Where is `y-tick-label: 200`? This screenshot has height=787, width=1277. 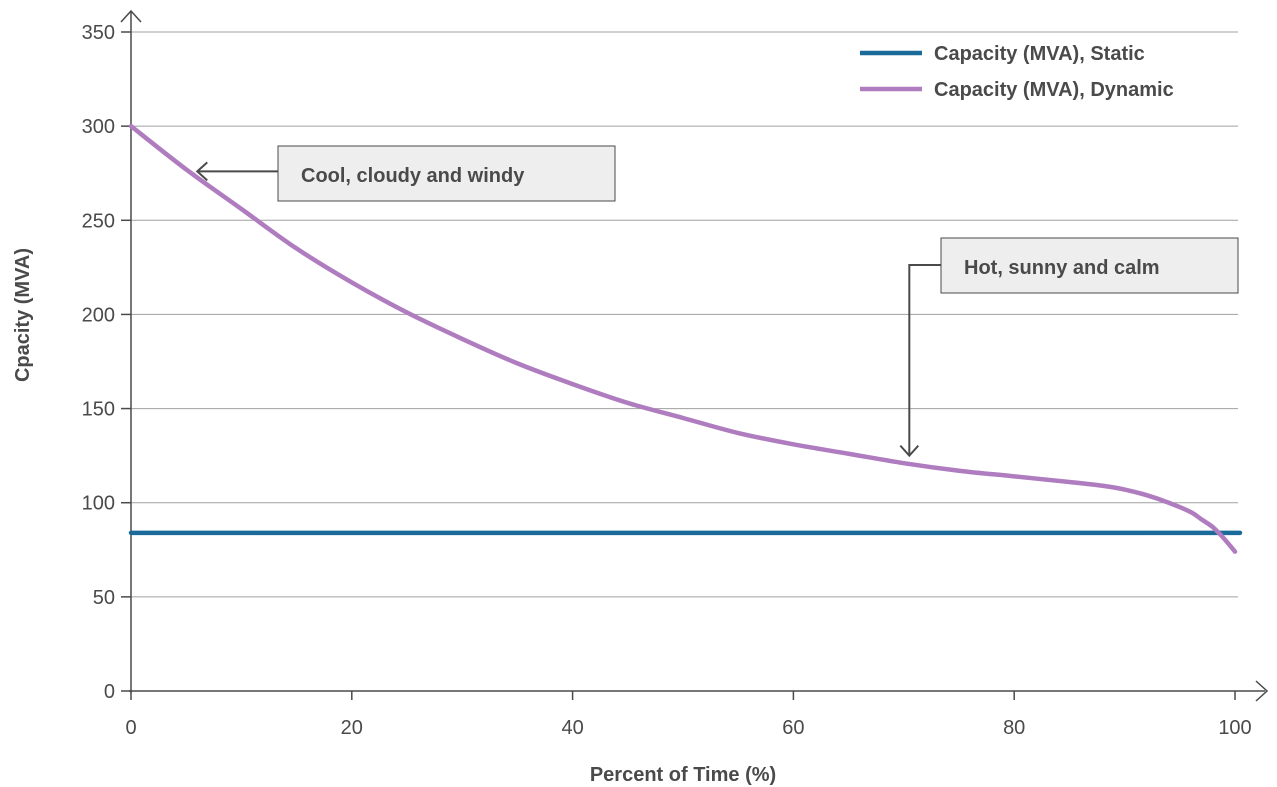
y-tick-label: 200 is located at coordinates (98, 315).